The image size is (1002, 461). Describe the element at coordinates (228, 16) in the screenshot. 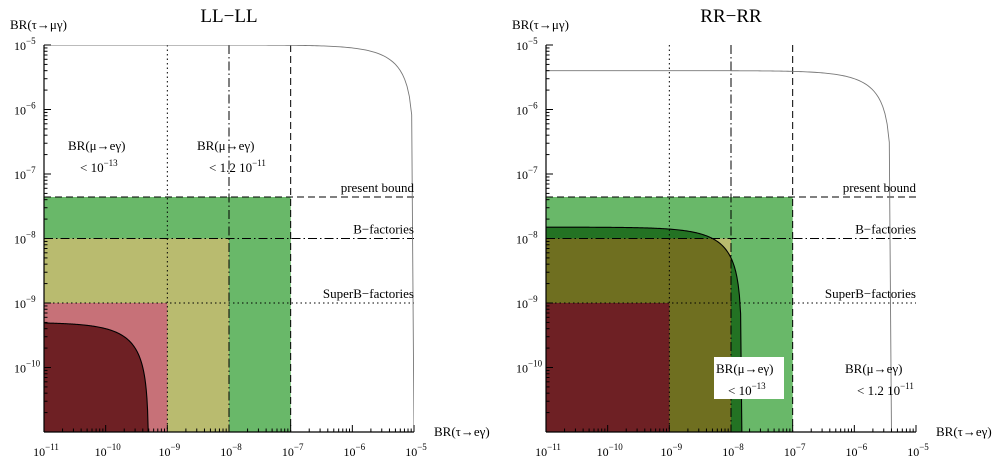

I see `chart-title: LL−LL` at that location.